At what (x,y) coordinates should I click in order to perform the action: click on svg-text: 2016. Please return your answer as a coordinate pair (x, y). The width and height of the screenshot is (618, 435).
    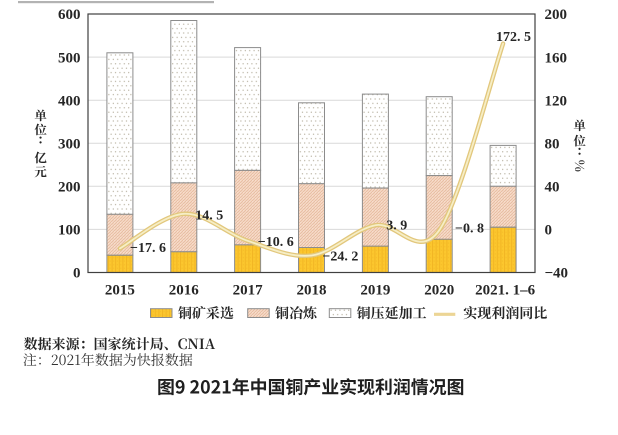
    Looking at the image, I should click on (184, 291).